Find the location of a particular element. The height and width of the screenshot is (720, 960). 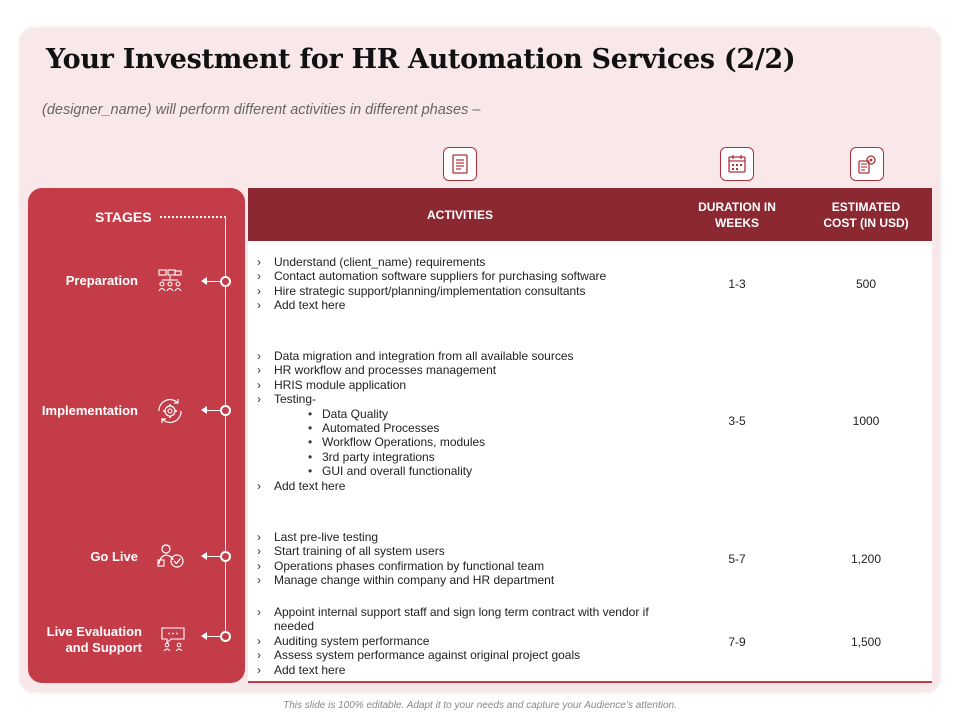

sub-activity-item: Automated Processes is located at coordinates (461, 428).